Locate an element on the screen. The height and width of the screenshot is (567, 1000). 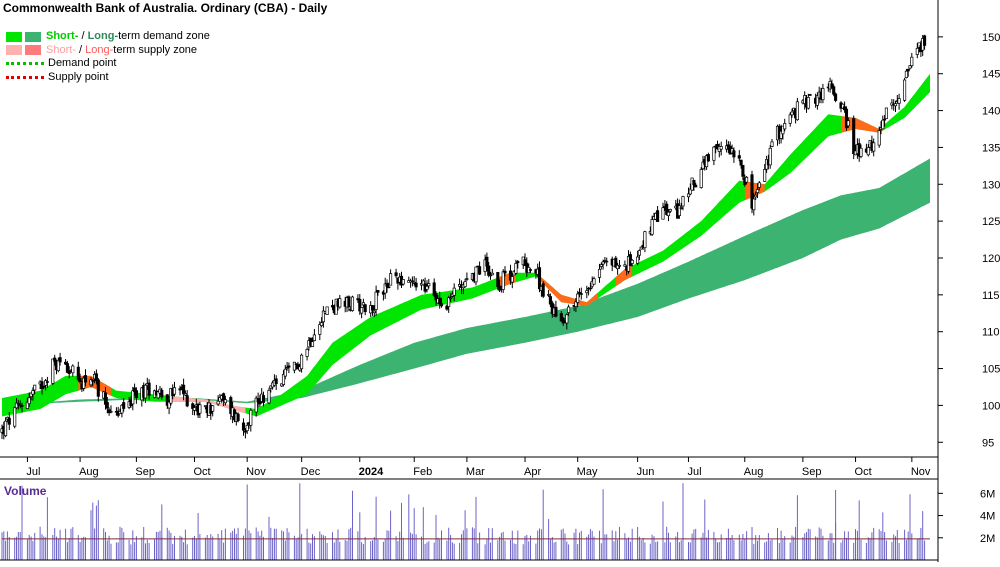
legend-supply-long: Long- is located at coordinates (99, 49).